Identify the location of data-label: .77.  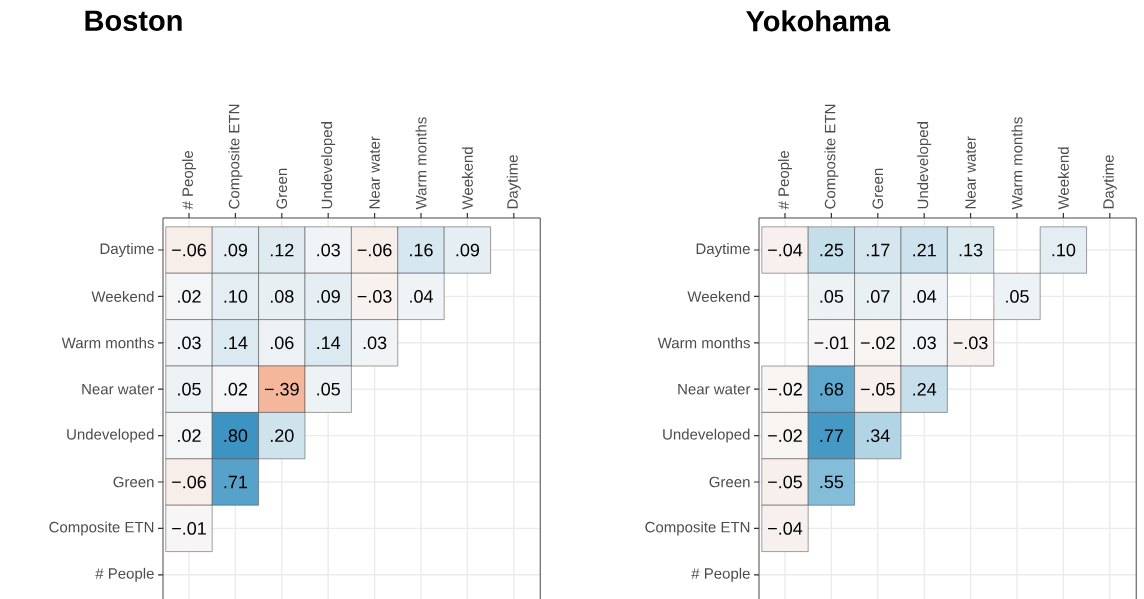
(831, 435).